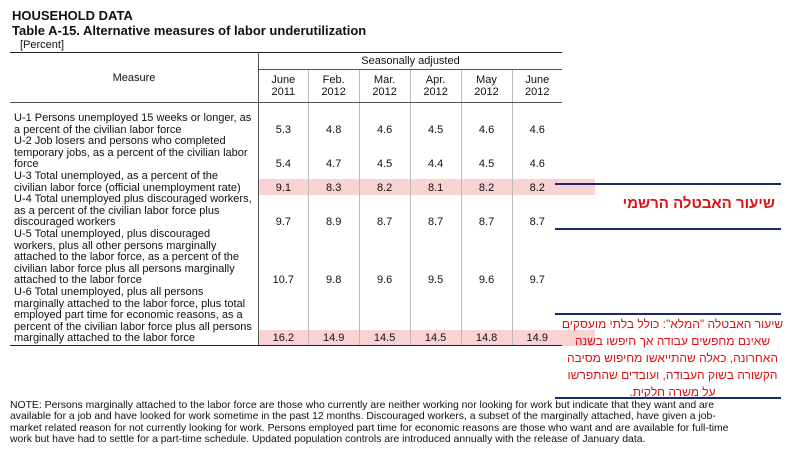 The width and height of the screenshot is (796, 474). I want to click on column-header: Apr. 2012, so click(436, 86).